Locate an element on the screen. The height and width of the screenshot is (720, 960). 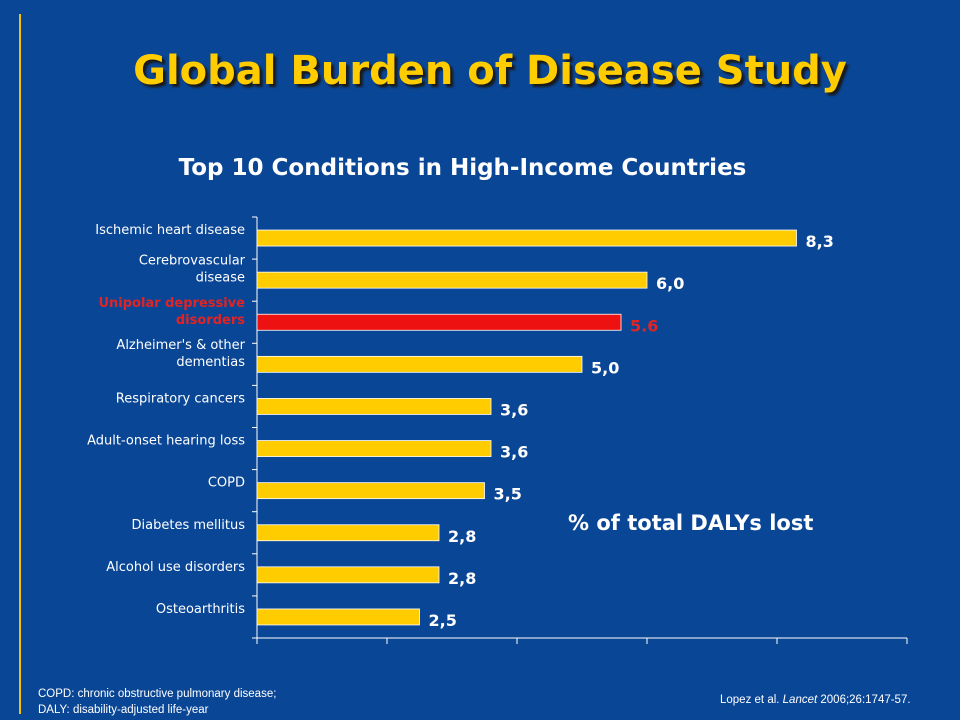
value-label-8: 2,8 is located at coordinates (462, 578).